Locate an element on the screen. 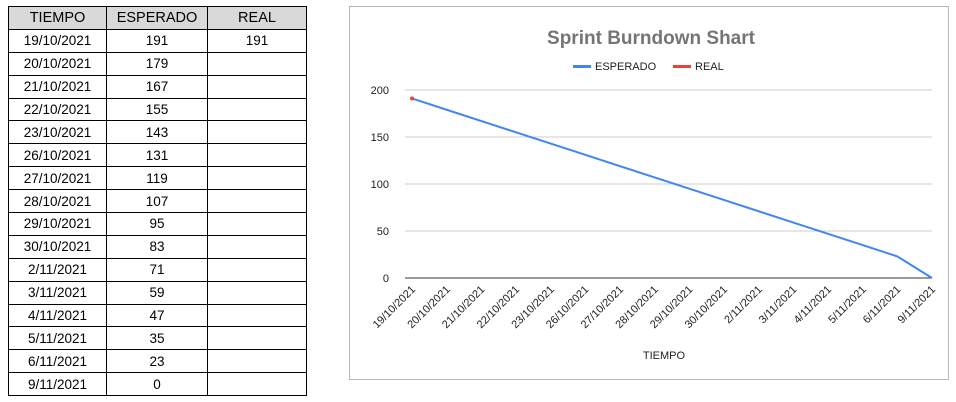  cell-esperado: 131 is located at coordinates (157, 155).